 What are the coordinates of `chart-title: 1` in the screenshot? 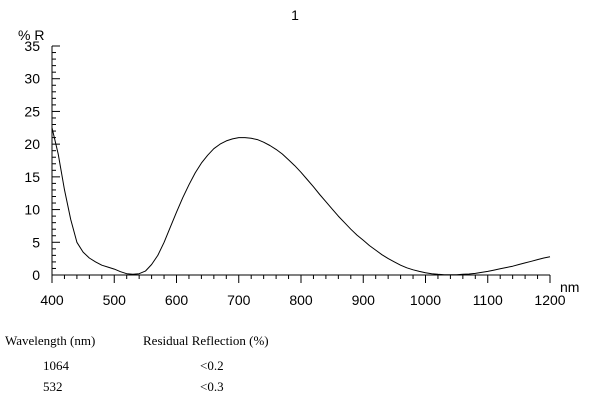 It's located at (295, 15).